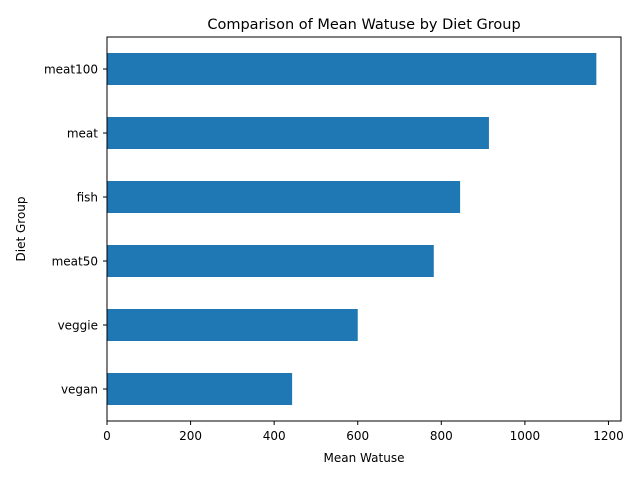 This screenshot has width=640, height=484. I want to click on bar-meat50, so click(270, 261).